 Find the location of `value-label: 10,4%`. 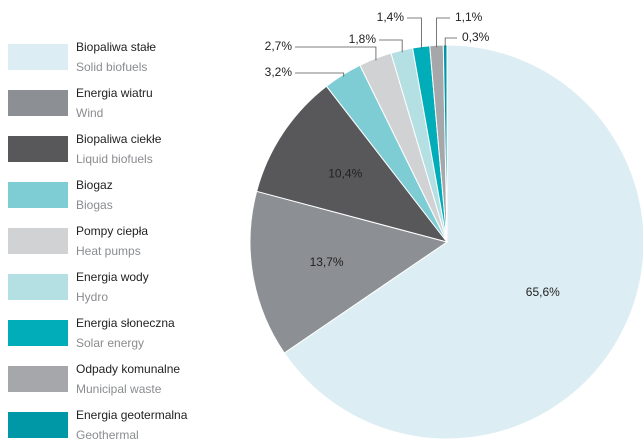

value-label: 10,4% is located at coordinates (345, 174).